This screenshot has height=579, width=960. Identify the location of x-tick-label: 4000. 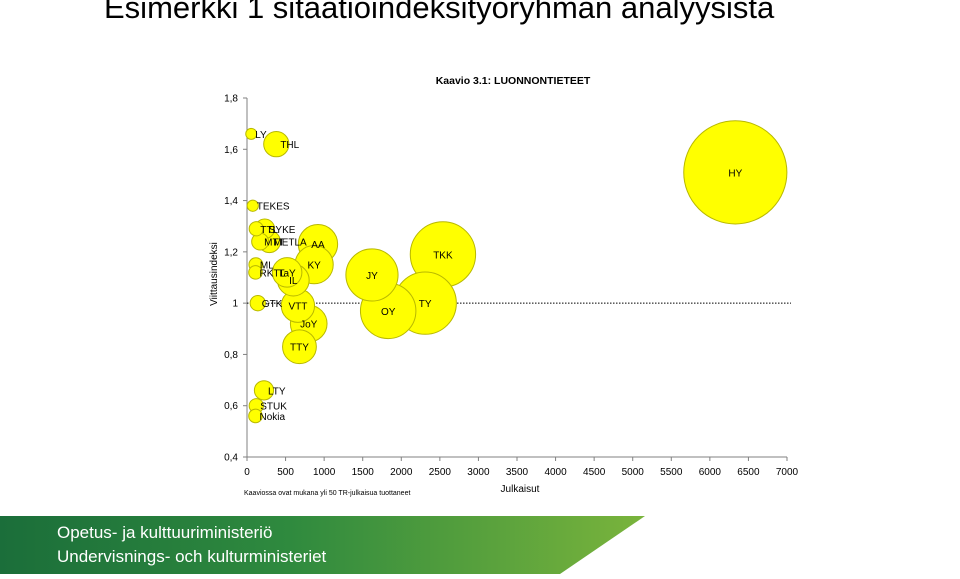
(555, 472).